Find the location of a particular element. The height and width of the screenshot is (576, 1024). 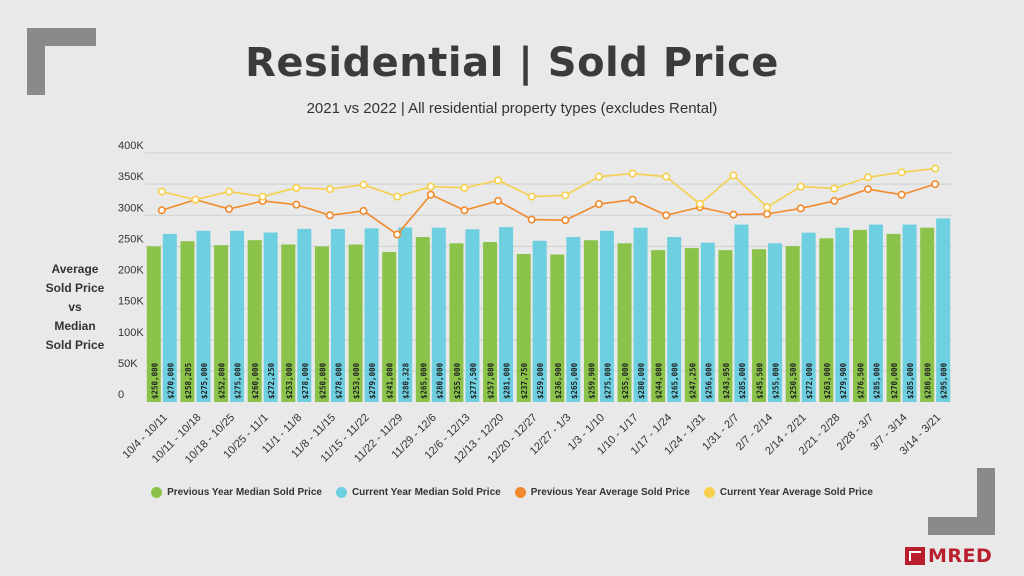

bar-data-label: $237,750 is located at coordinates (524, 380).